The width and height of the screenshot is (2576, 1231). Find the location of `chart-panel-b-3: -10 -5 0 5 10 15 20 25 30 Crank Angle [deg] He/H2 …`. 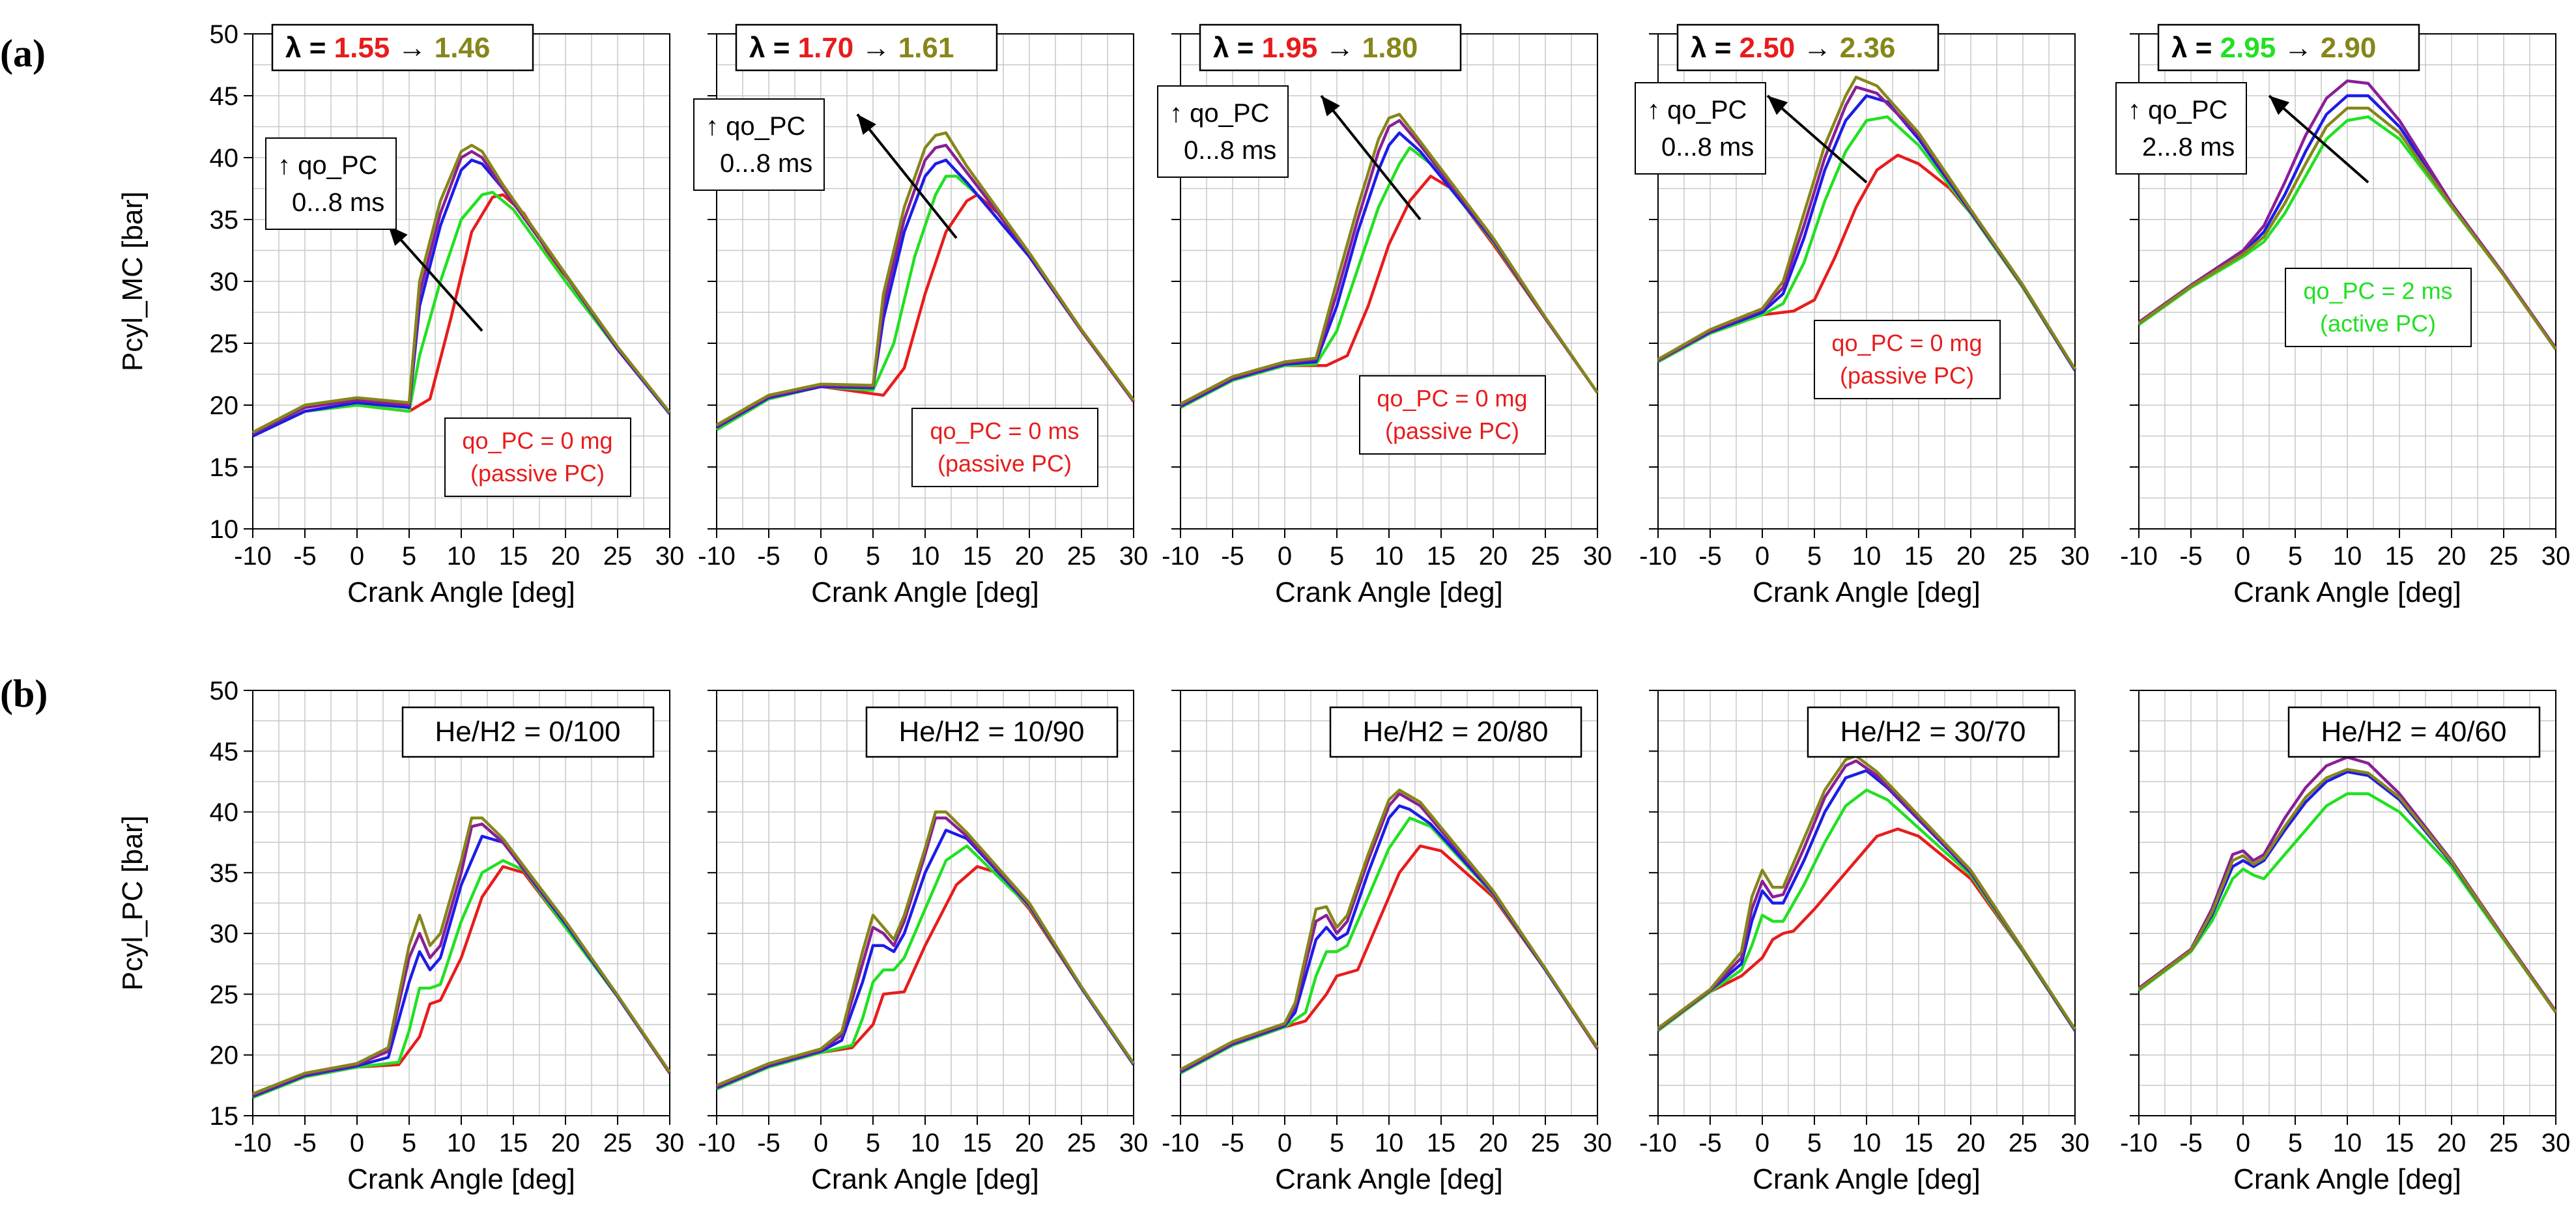

chart-panel-b-3: -10 -5 0 5 10 15 20 25 30 Crank Angle [deg] He/H2 … is located at coordinates (1387, 942).